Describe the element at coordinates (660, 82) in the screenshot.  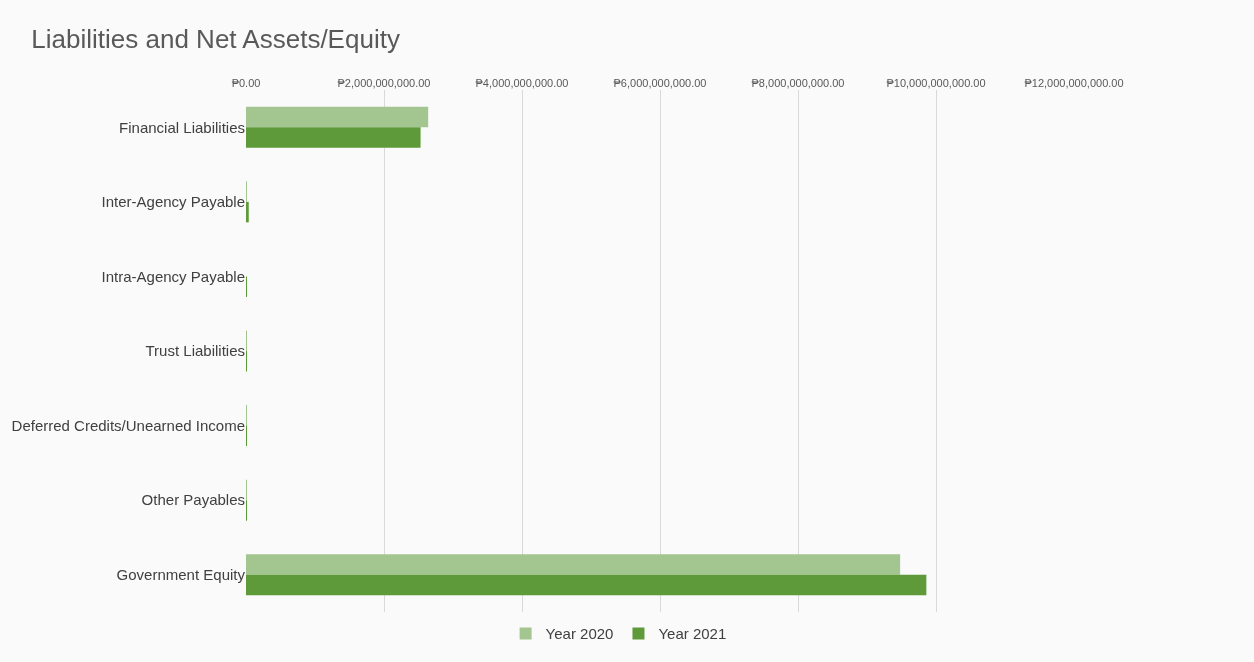
I see `x-tick-label: ₱6,000,000,000.00` at that location.